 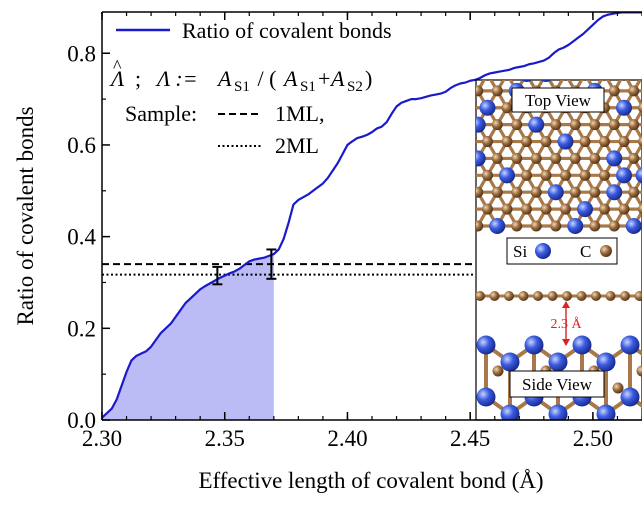 I want to click on legend-formula-lhs: Λ :=, so click(x=176, y=78).